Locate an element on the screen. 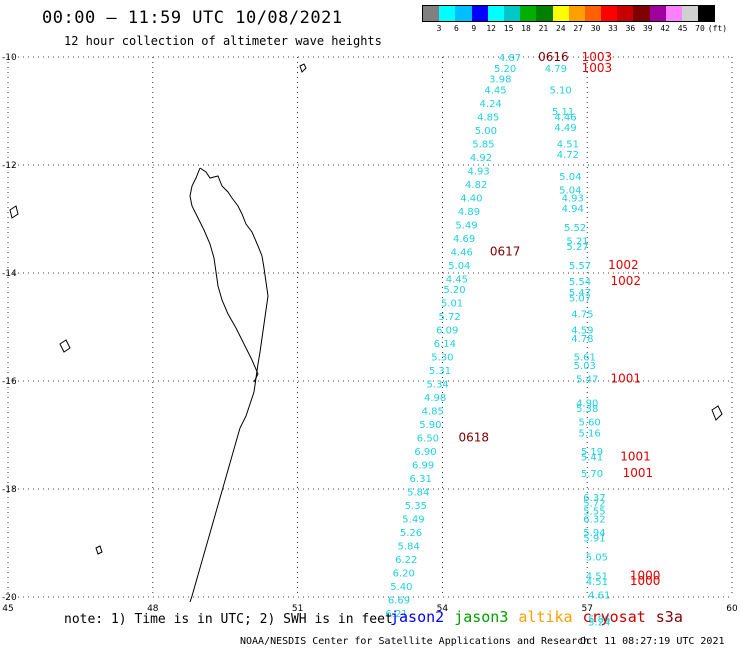 This screenshot has height=650, width=740. pass-time-label: 1001 is located at coordinates (638, 473).